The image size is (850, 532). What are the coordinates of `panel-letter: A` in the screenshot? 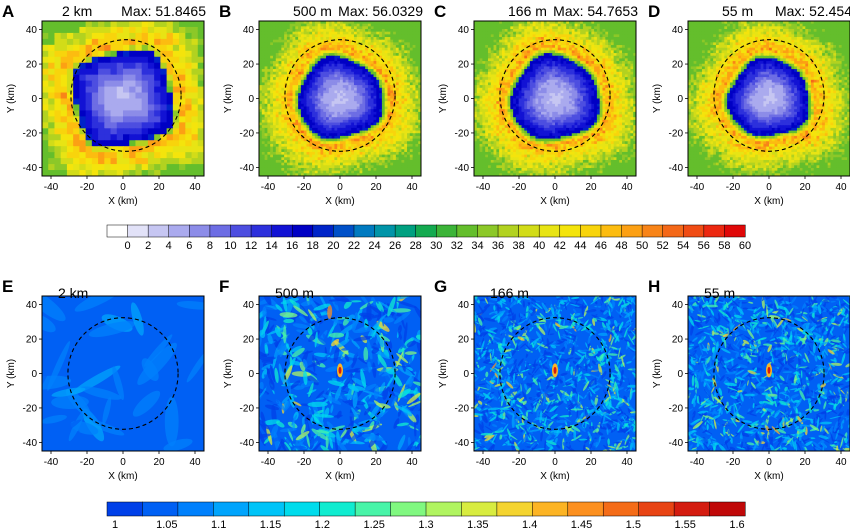 It's located at (8, 11).